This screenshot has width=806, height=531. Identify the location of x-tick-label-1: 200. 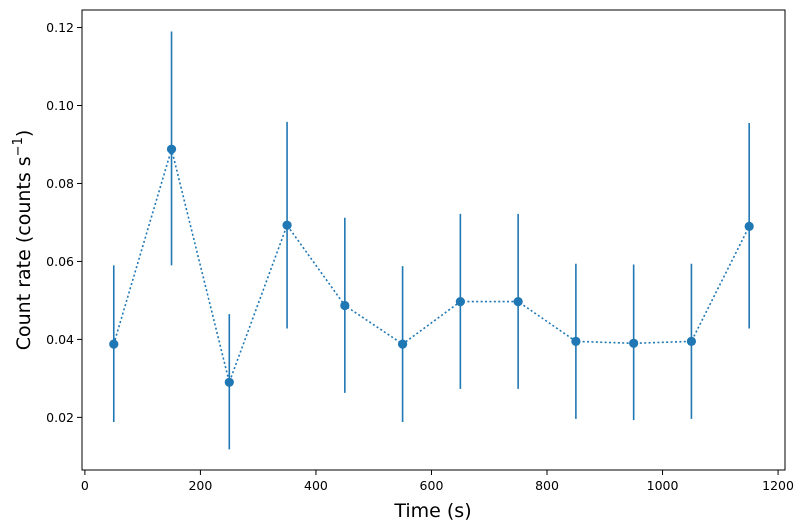
(200, 485).